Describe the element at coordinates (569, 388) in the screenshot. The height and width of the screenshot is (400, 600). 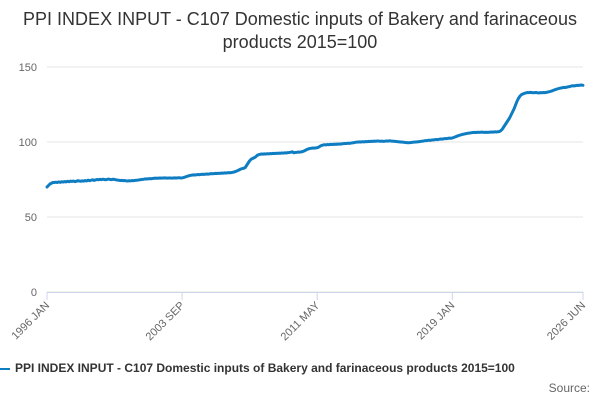
I see `source: Source:` at that location.